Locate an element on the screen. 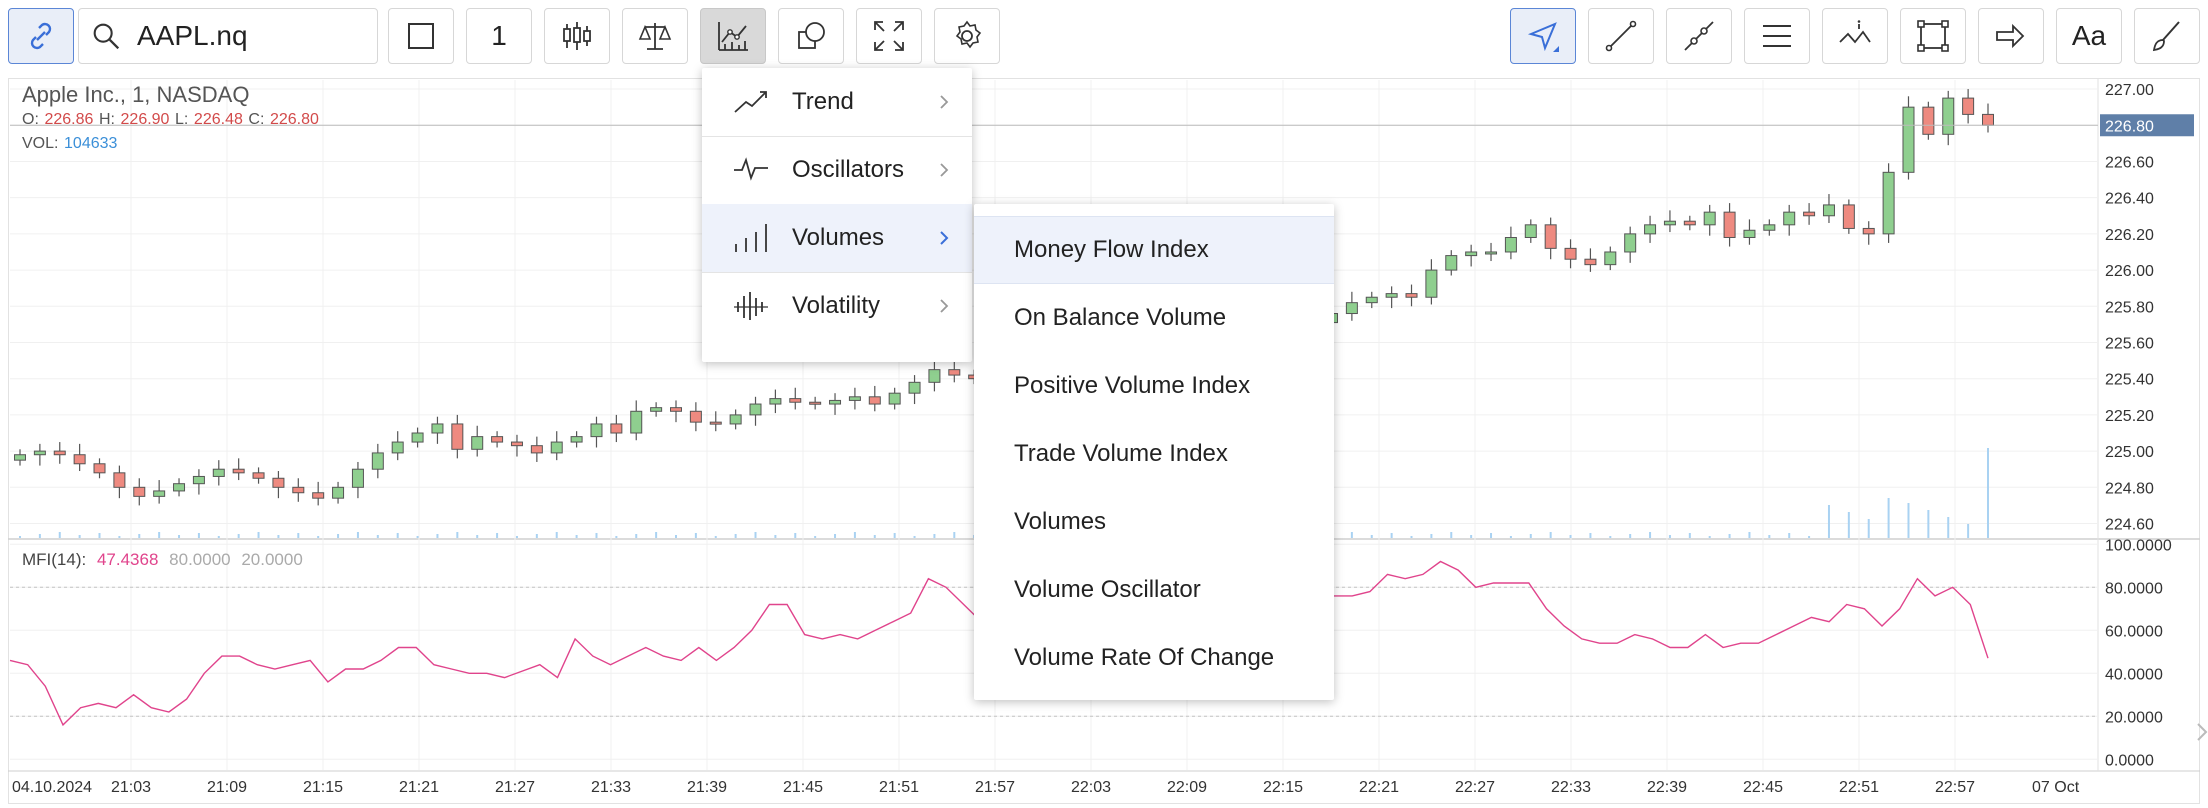 This screenshot has width=2208, height=808. menu-item-trend: Trend is located at coordinates (837, 102).